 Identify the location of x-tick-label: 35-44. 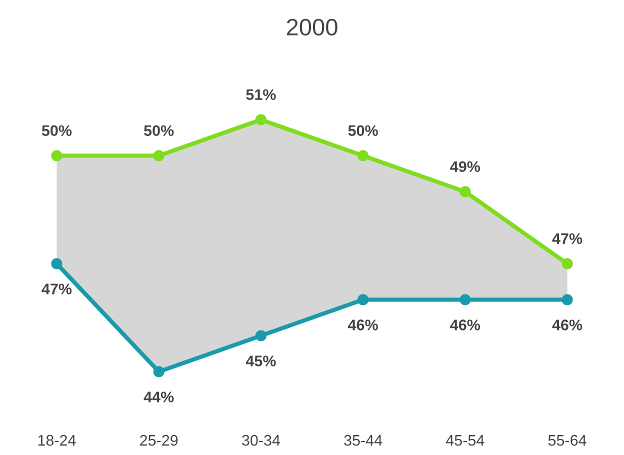
(363, 440).